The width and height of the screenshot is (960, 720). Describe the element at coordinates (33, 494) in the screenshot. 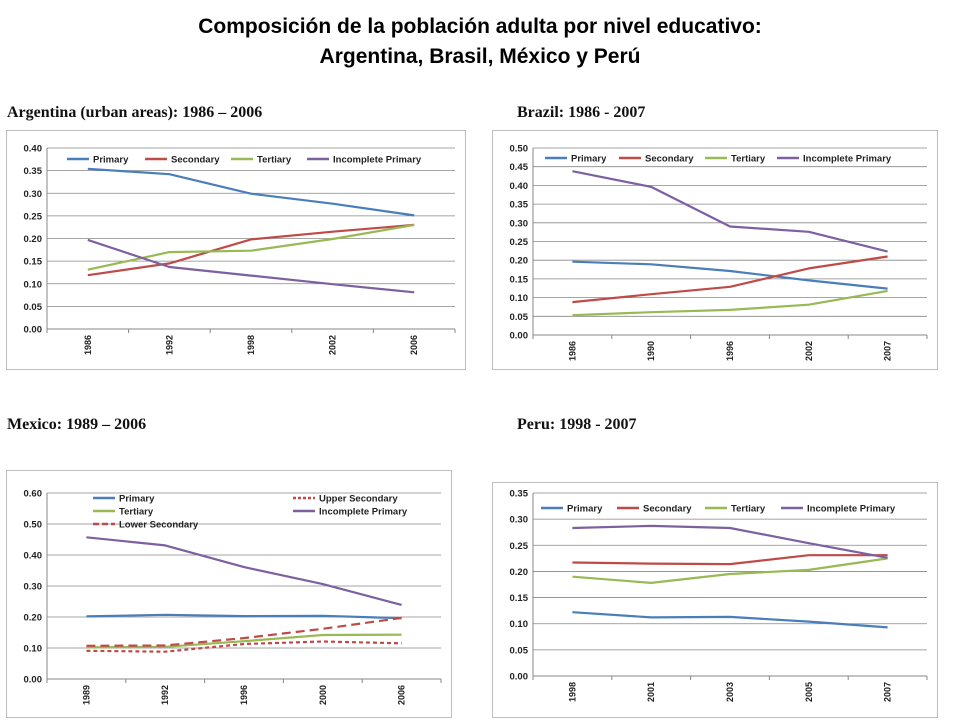

I see `mexico-y-tick-label: 0.60` at that location.